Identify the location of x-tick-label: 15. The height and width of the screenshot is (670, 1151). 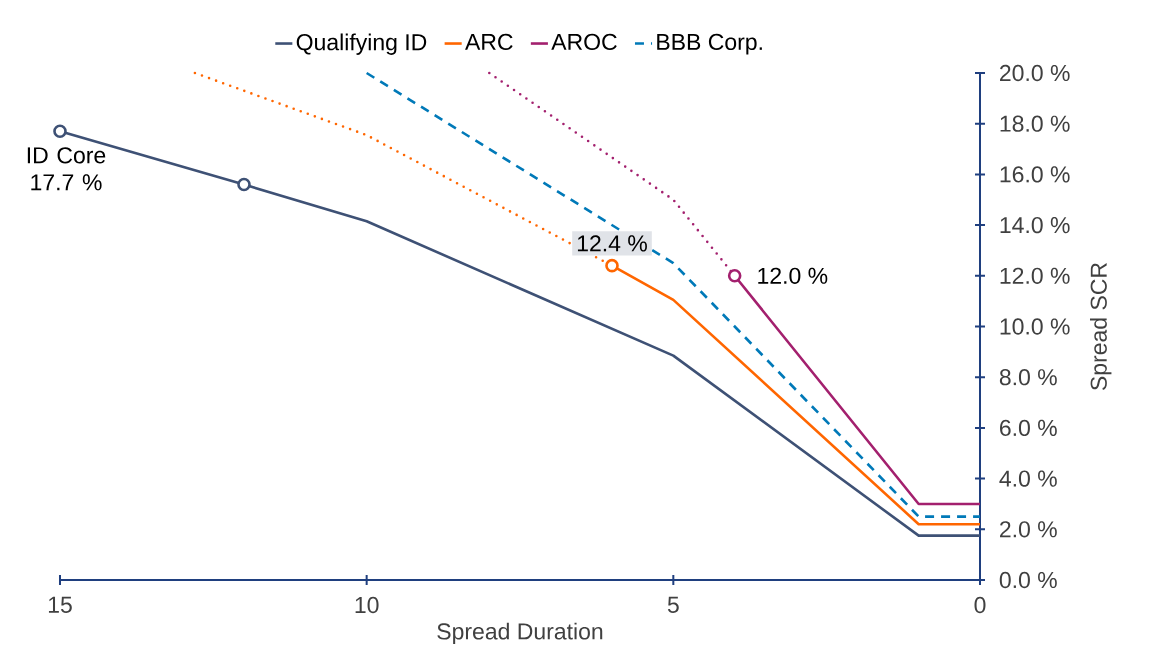
(60, 604).